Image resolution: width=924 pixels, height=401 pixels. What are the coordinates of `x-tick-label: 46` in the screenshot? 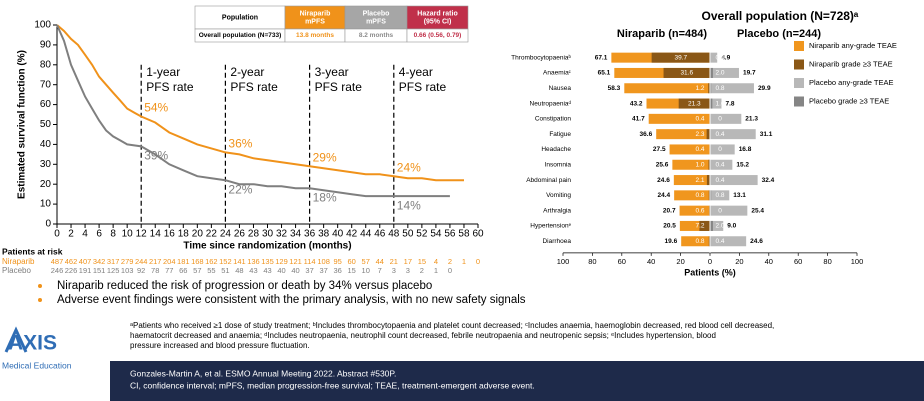 It's located at (380, 234).